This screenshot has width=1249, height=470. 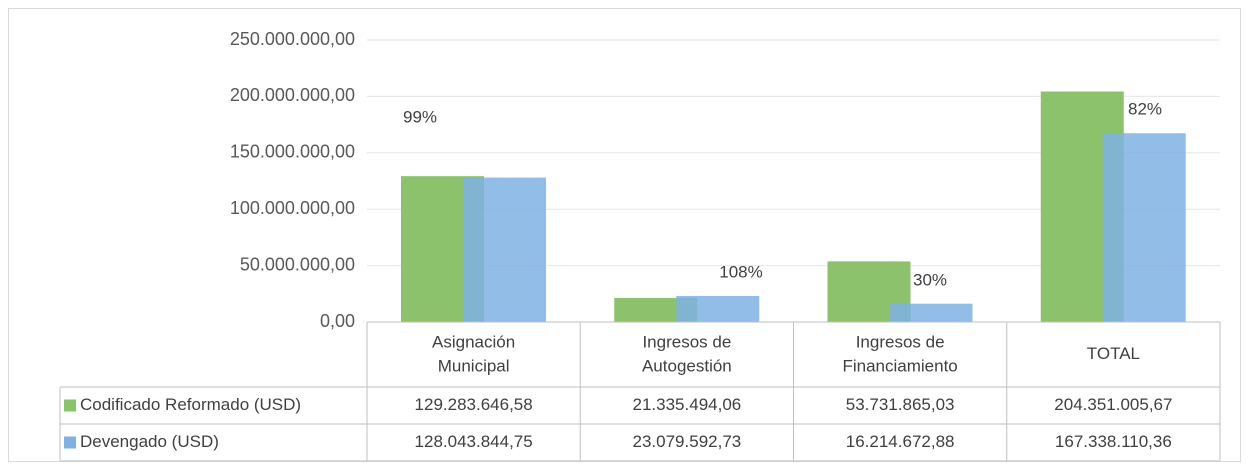 I want to click on label-line: Asignación, so click(x=473, y=342).